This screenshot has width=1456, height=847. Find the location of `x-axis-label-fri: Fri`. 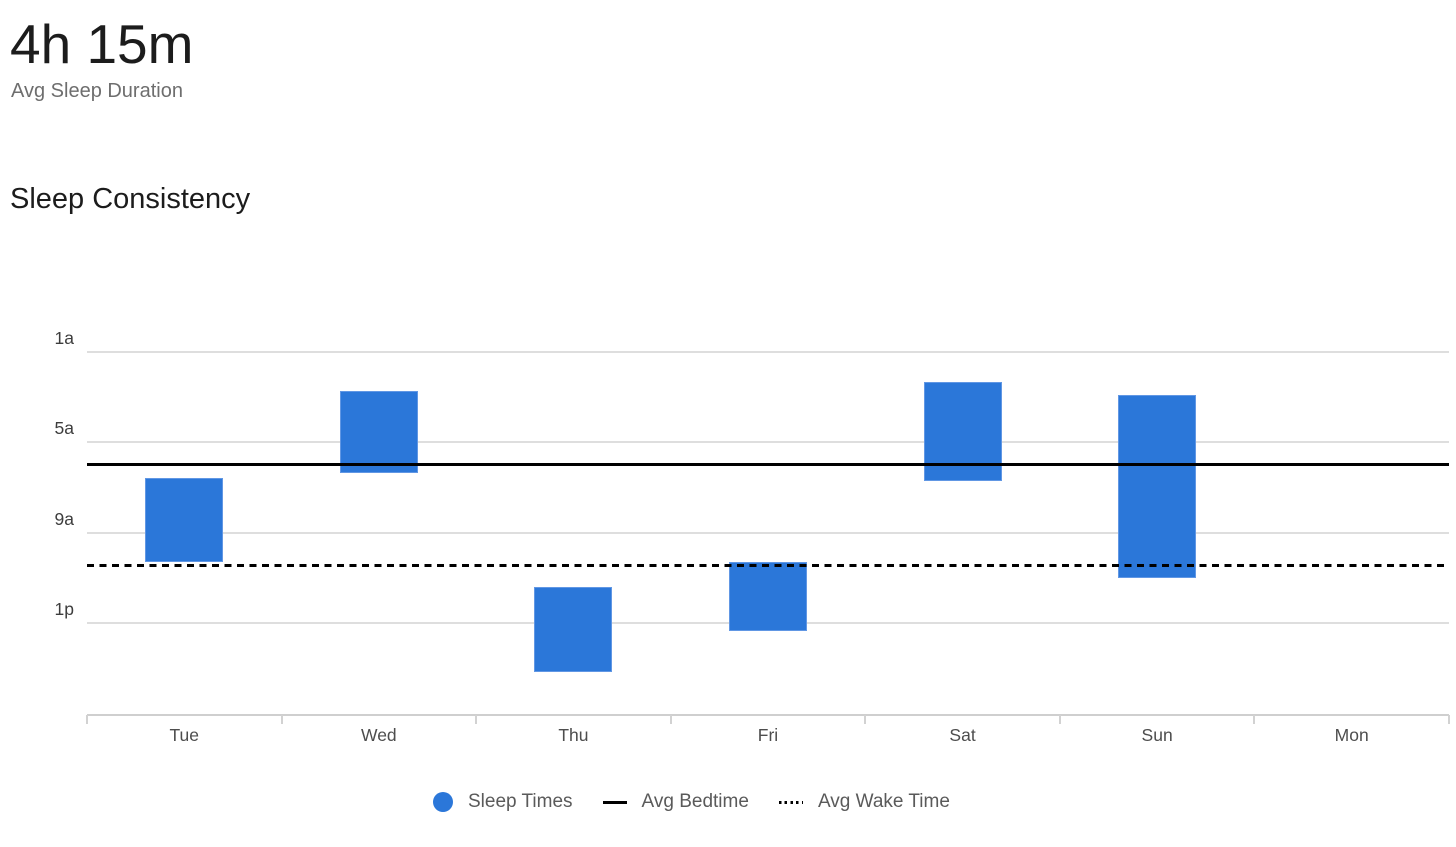

x-axis-label-fri: Fri is located at coordinates (768, 735).